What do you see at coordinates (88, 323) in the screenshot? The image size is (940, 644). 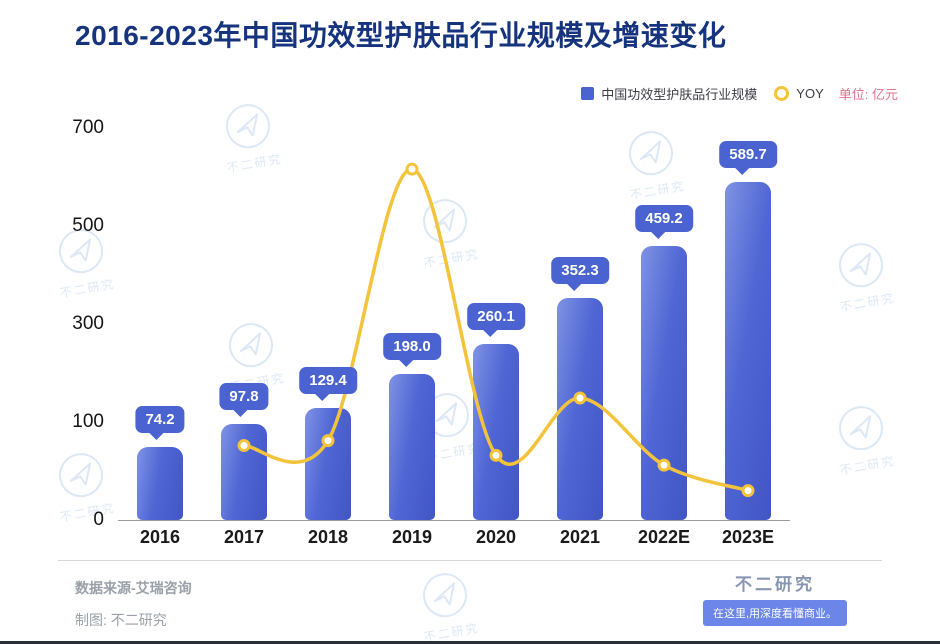 I see `y-axis-tick-label: 300` at bounding box center [88, 323].